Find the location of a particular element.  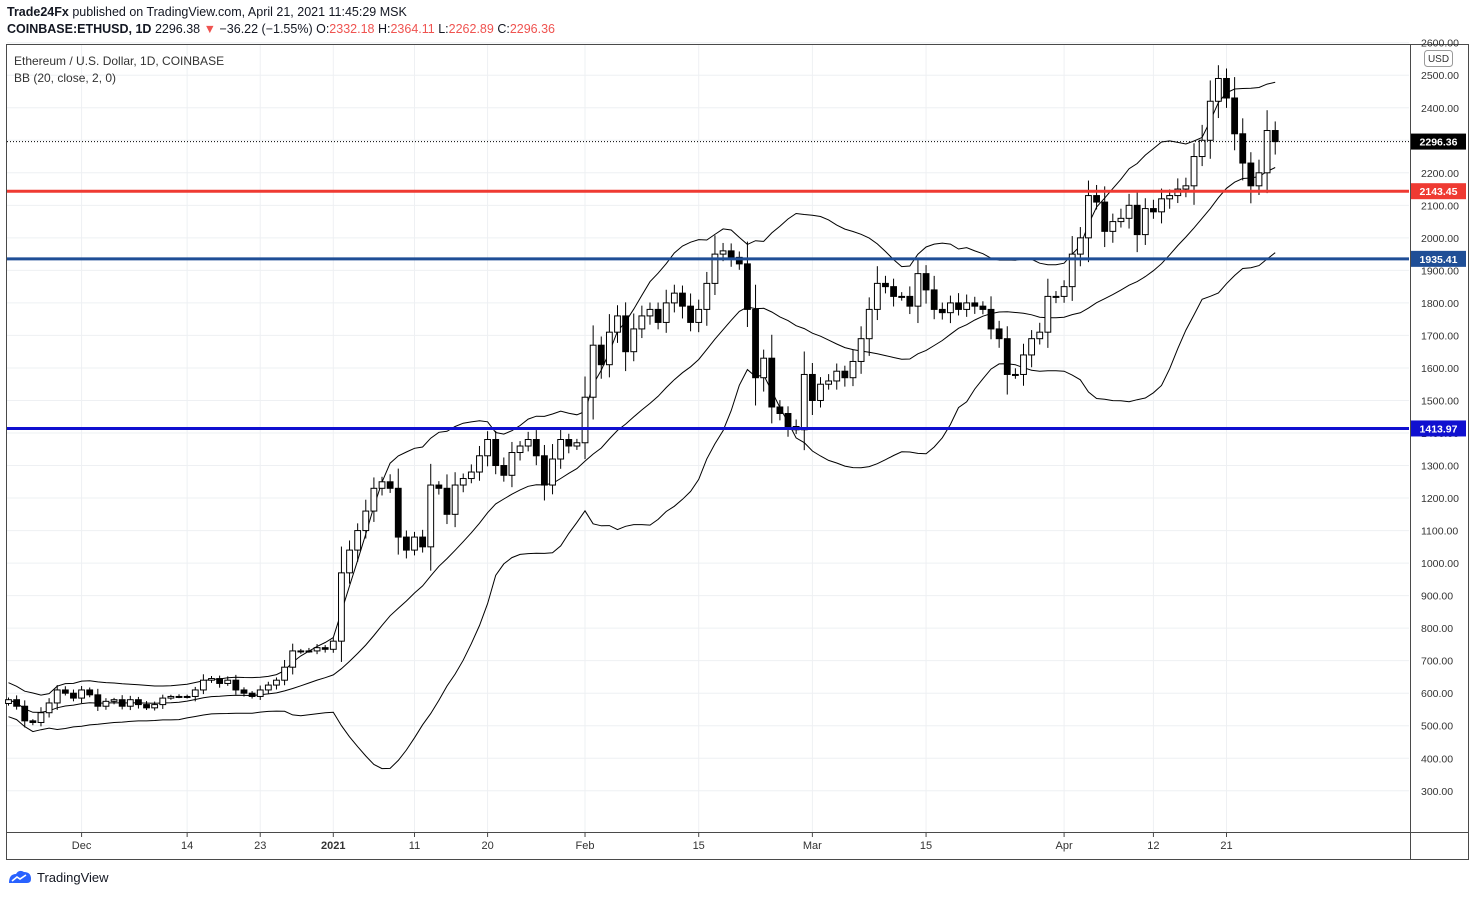

time-tick-label: 15 is located at coordinates (699, 846).